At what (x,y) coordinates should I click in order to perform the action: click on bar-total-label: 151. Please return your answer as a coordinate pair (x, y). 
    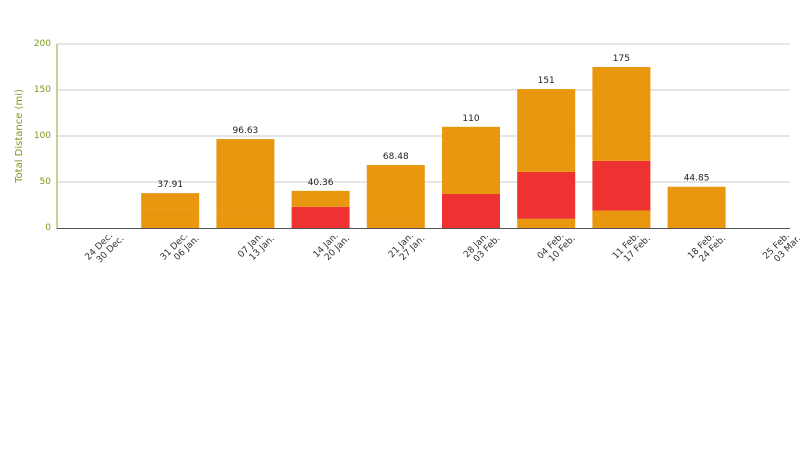
    Looking at the image, I should click on (546, 81).